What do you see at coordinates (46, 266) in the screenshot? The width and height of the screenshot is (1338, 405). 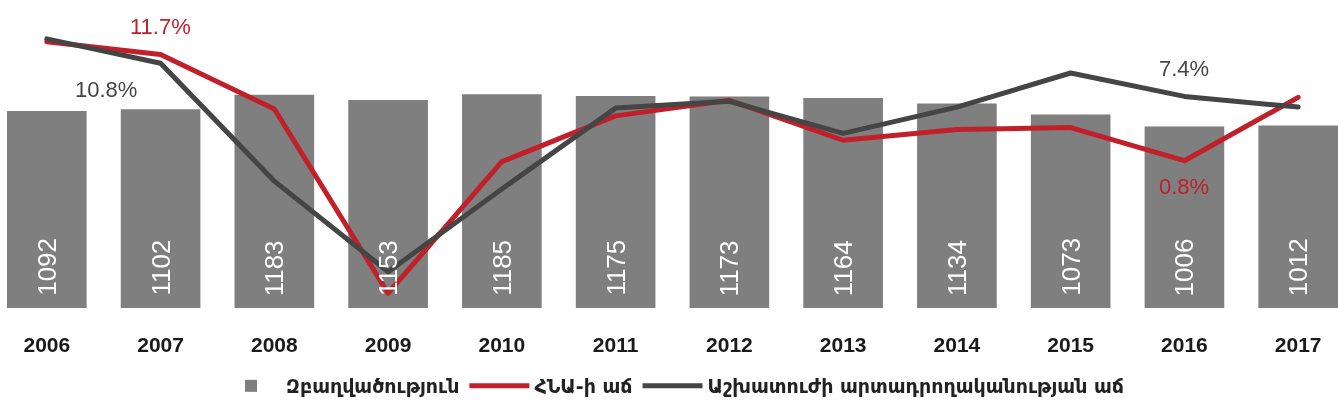 I see `data-label: 1092` at bounding box center [46, 266].